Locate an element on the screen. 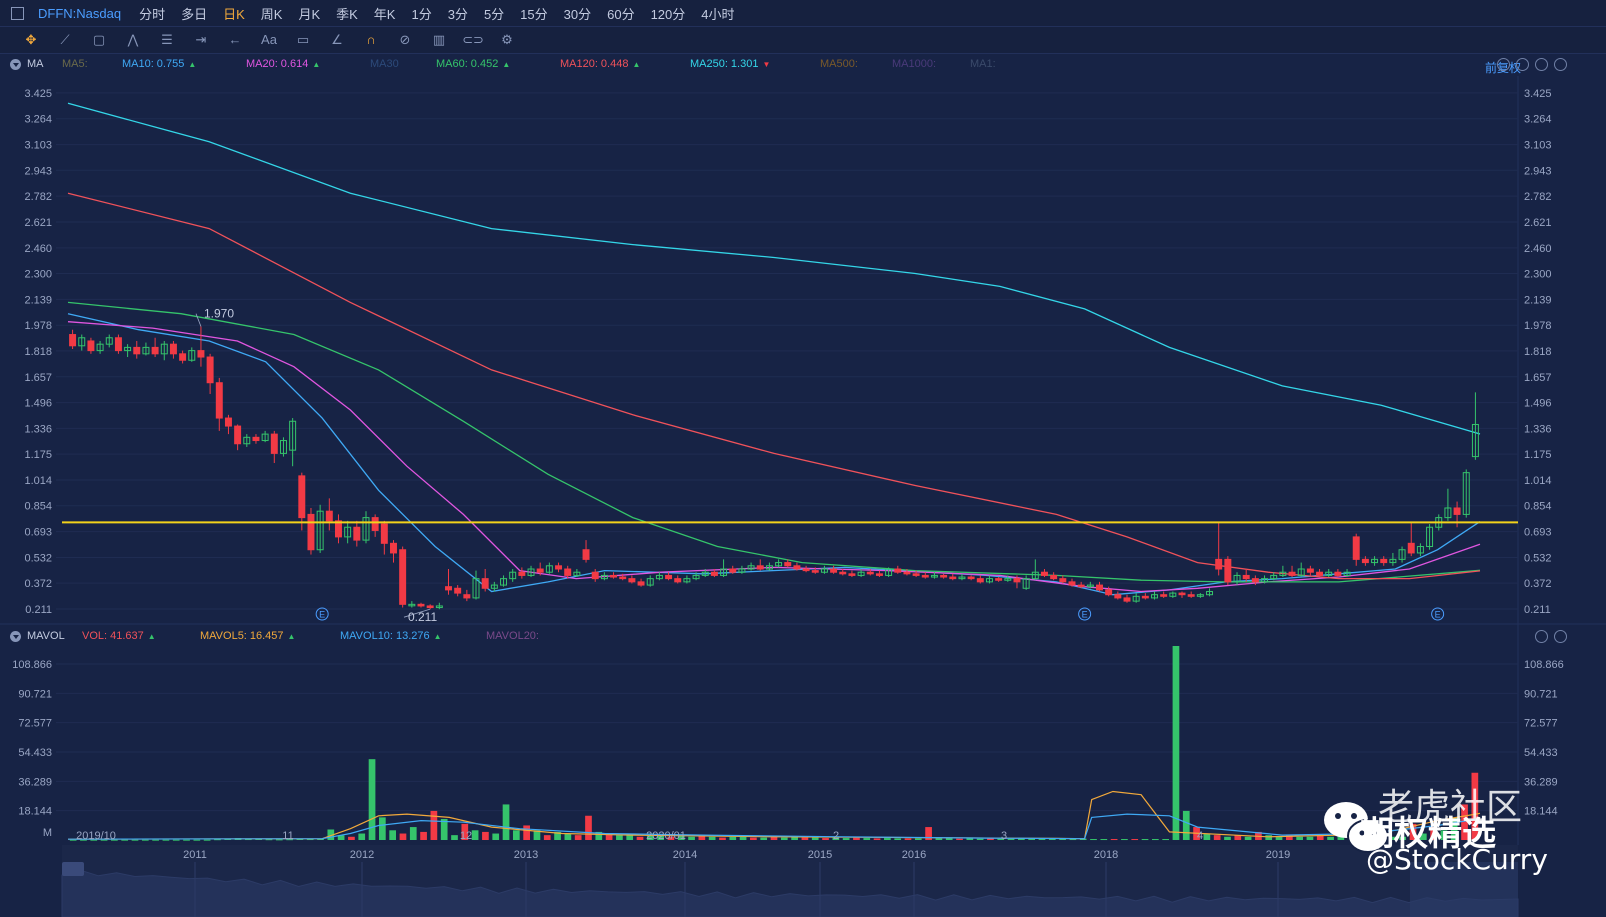 This screenshot has height=917, width=1606. legend-item: MAVOL5: 16.457 ▲ is located at coordinates (247, 636).